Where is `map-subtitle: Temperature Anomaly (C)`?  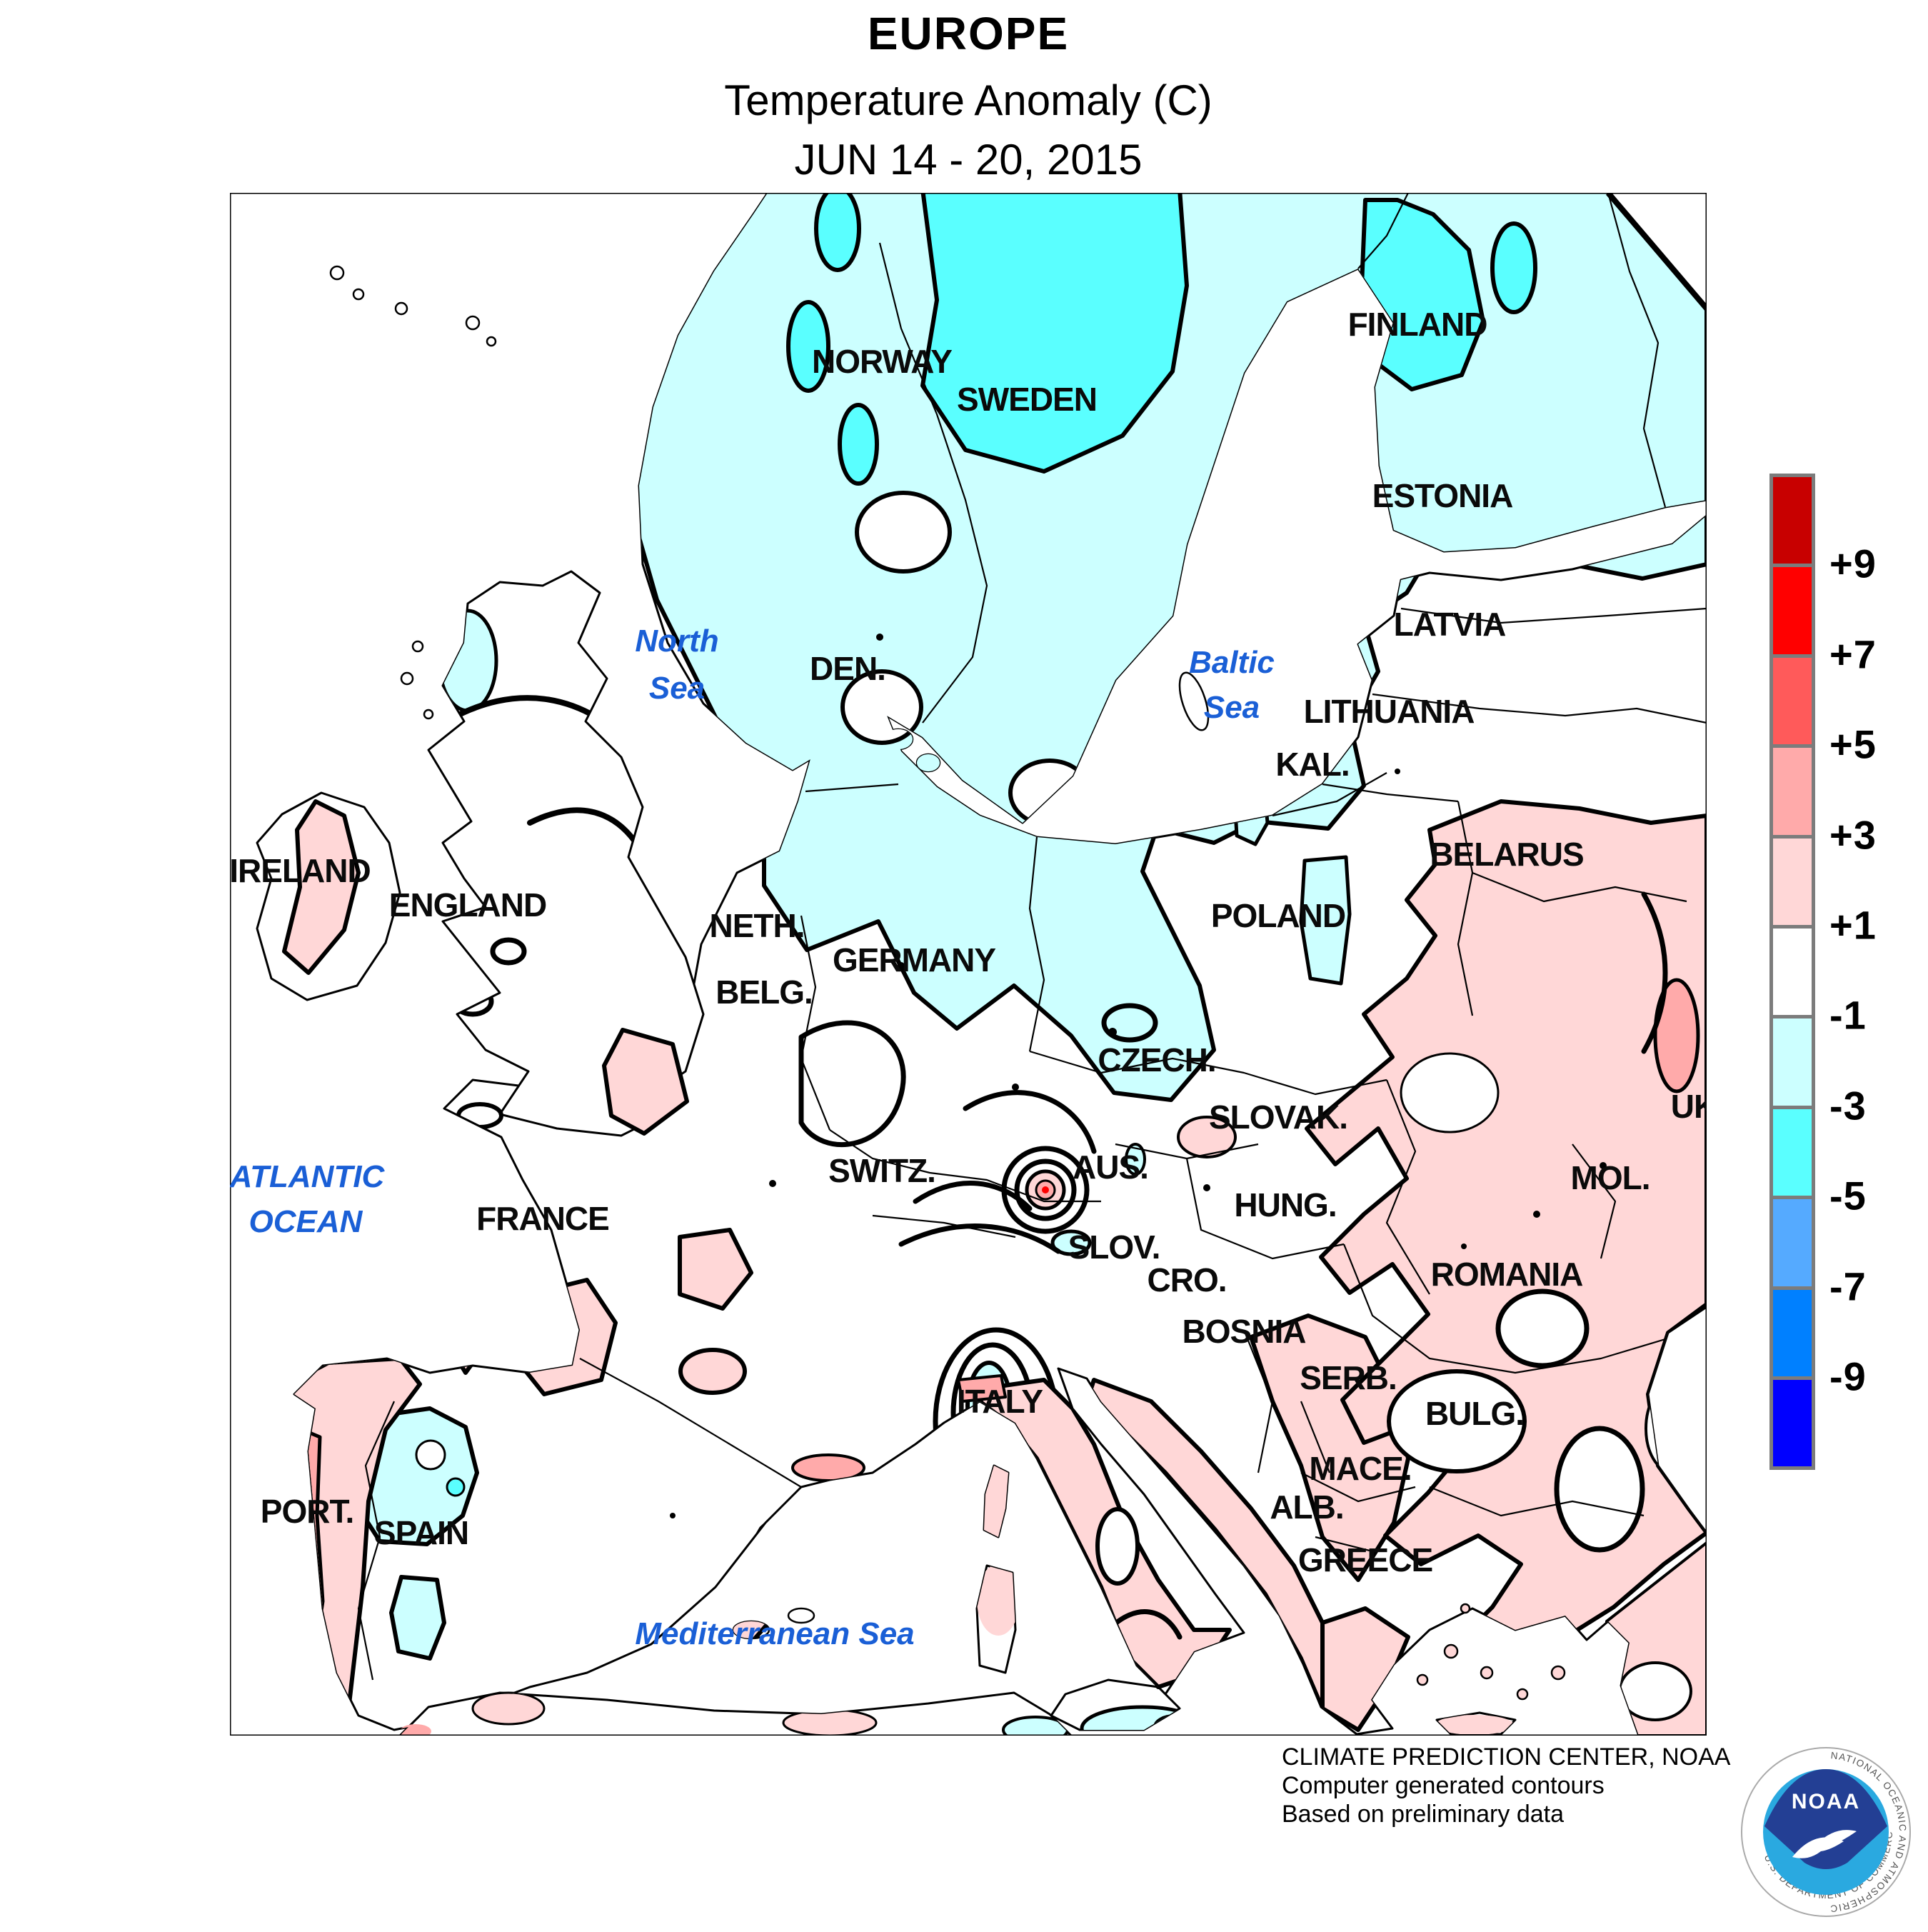
map-subtitle: Temperature Anomaly (C) is located at coordinates (968, 100).